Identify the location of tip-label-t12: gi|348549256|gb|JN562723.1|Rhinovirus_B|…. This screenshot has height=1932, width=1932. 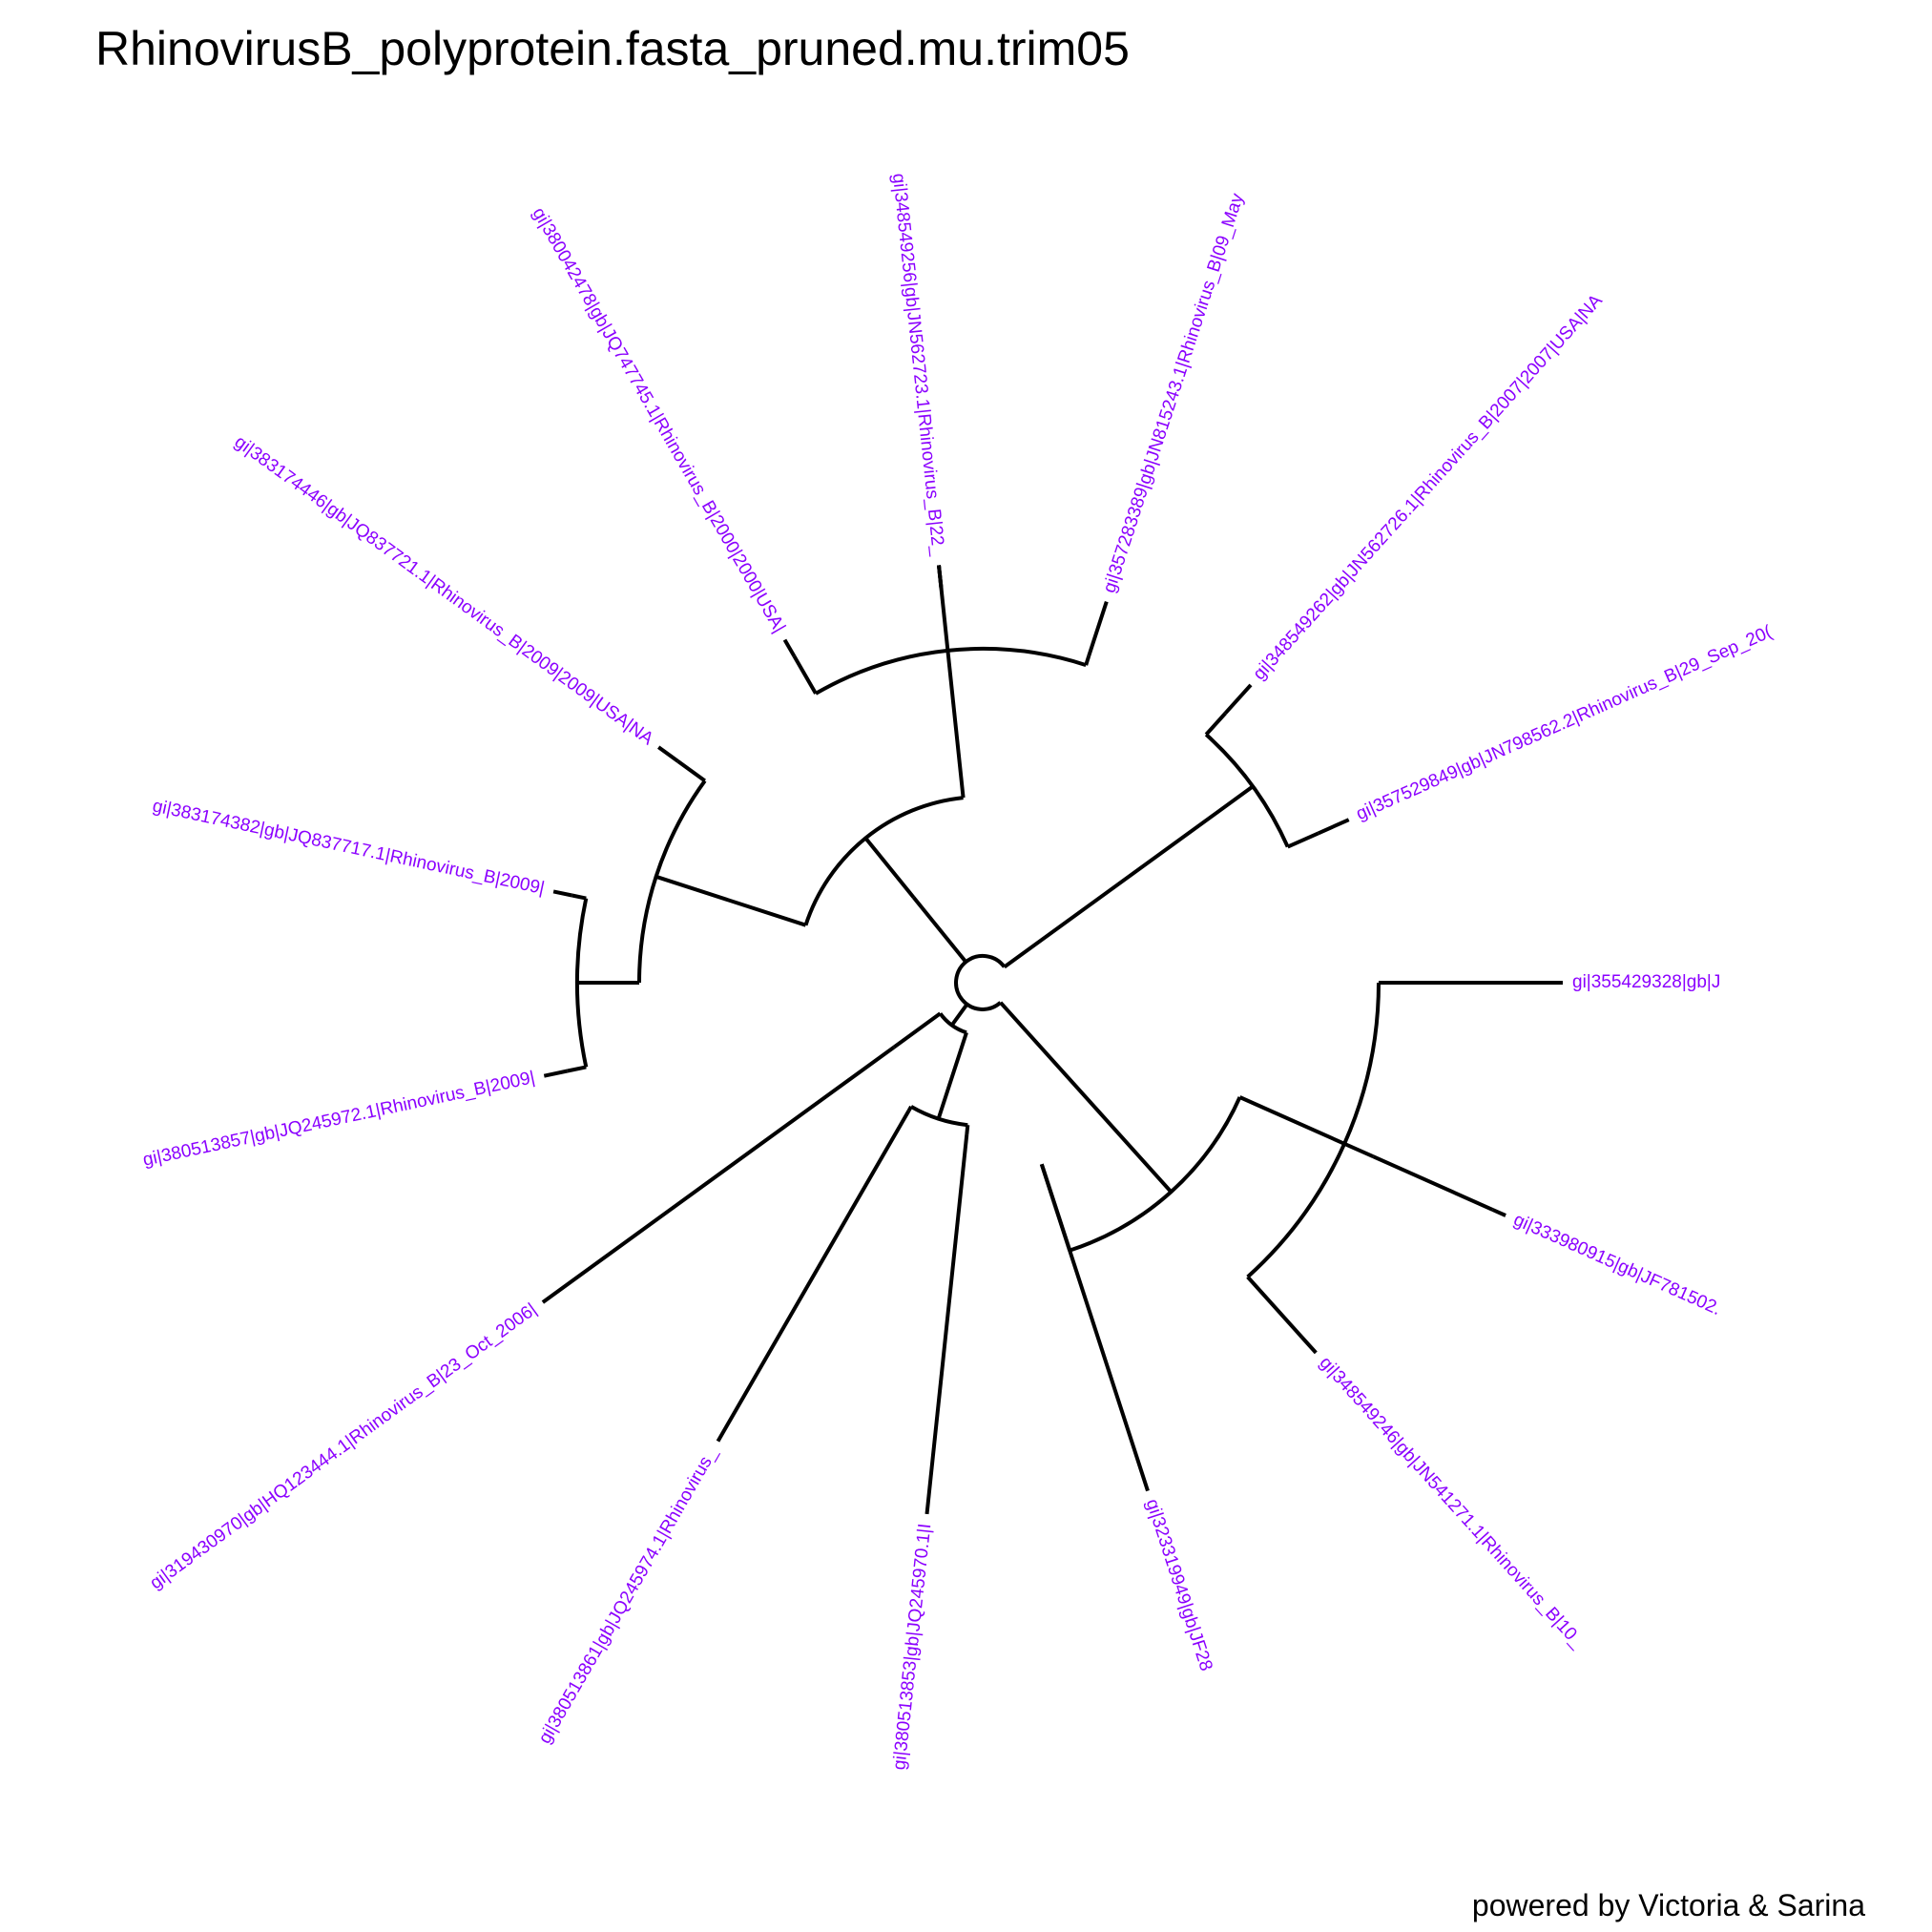
(918, 365).